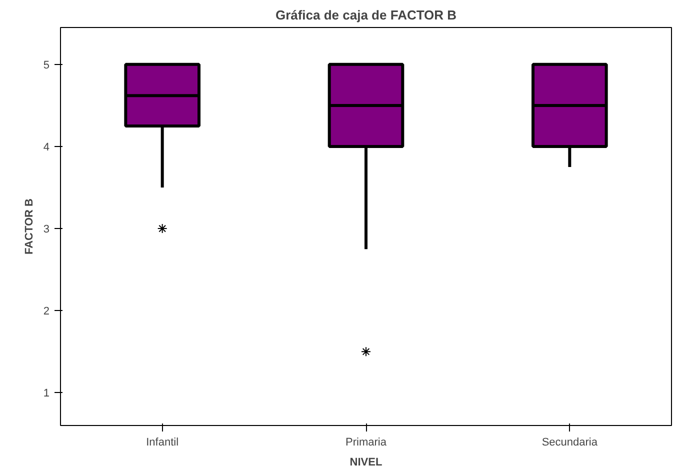 The image size is (696, 471). I want to click on y-tick-label: 2, so click(46, 312).